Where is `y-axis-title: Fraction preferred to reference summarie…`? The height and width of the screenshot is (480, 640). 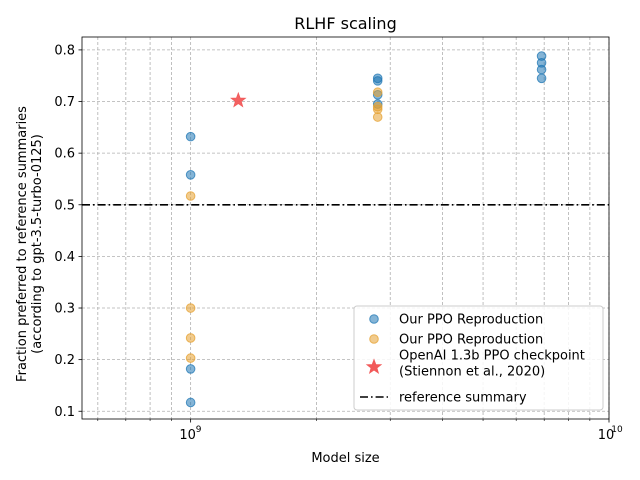 y-axis-title: Fraction preferred to reference summarie… is located at coordinates (22, 244).